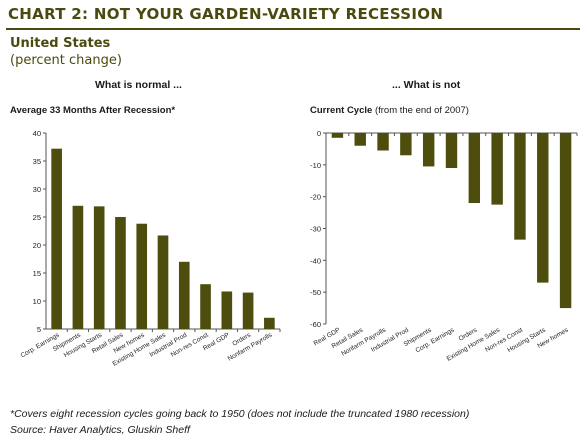 This screenshot has width=586, height=448. I want to click on left-y-tick-label: 5, so click(39, 329).